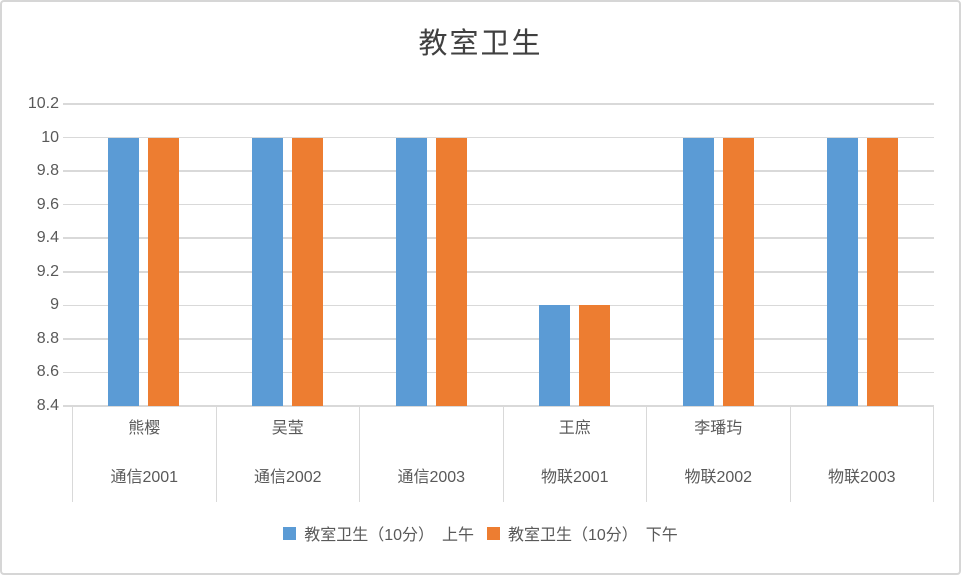 This screenshot has width=961, height=575. What do you see at coordinates (50, 137) in the screenshot?
I see `y-axis-label: 10` at bounding box center [50, 137].